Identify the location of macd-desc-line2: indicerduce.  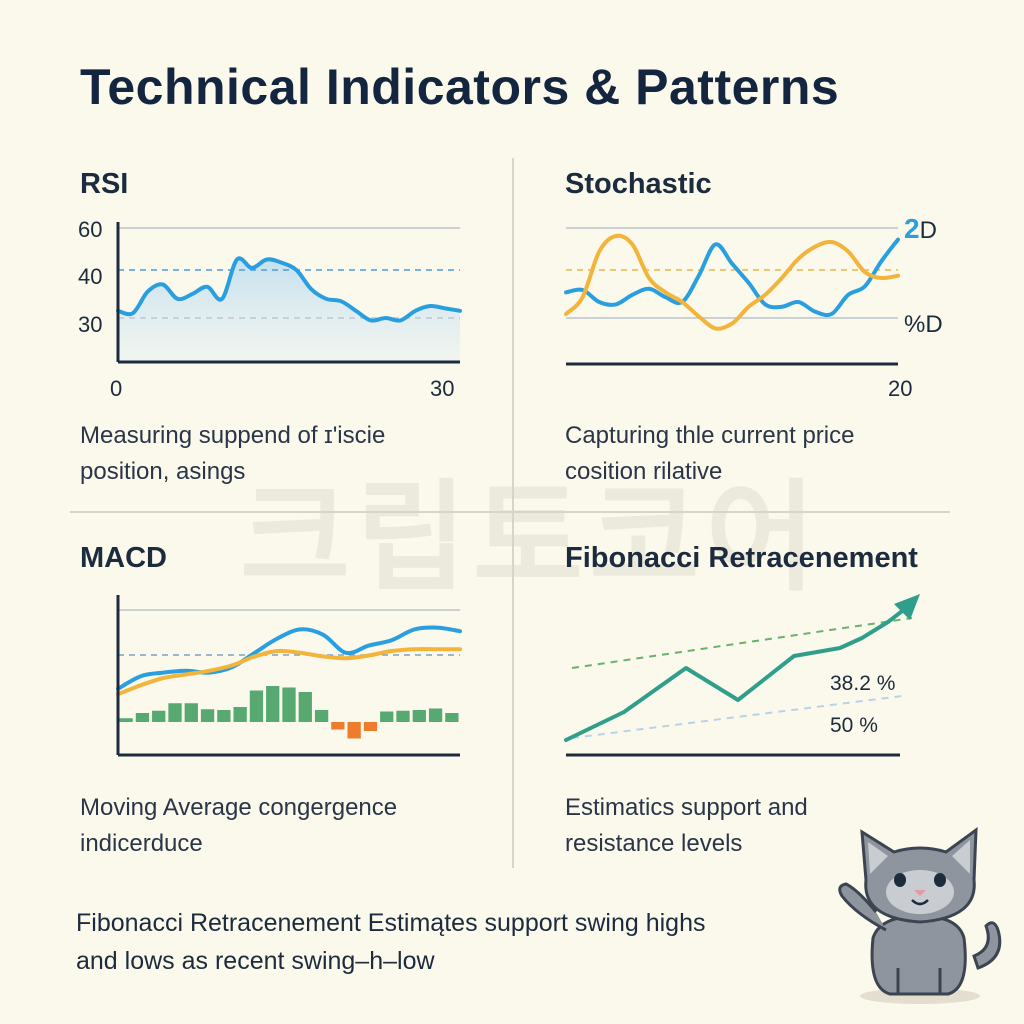
(141, 843).